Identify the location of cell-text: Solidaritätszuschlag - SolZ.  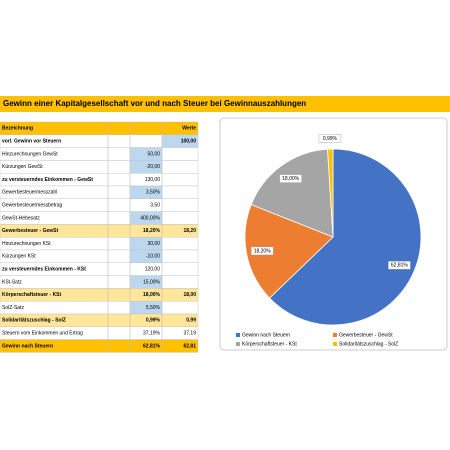
(34, 321).